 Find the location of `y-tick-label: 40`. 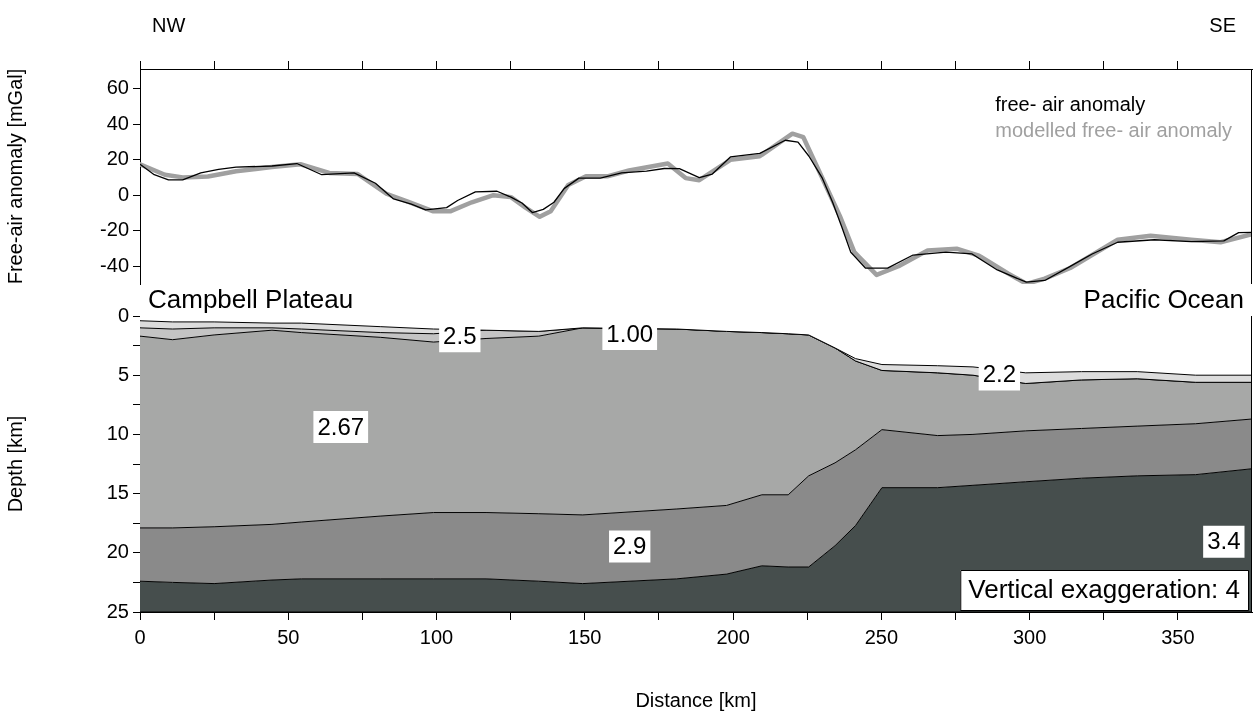

y-tick-label: 40 is located at coordinates (117, 122).